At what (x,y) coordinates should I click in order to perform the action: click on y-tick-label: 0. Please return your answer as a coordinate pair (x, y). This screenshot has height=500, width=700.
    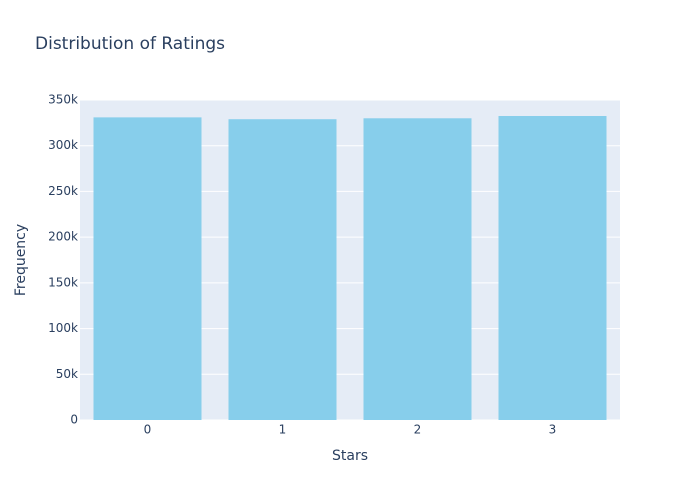
    Looking at the image, I should click on (74, 420).